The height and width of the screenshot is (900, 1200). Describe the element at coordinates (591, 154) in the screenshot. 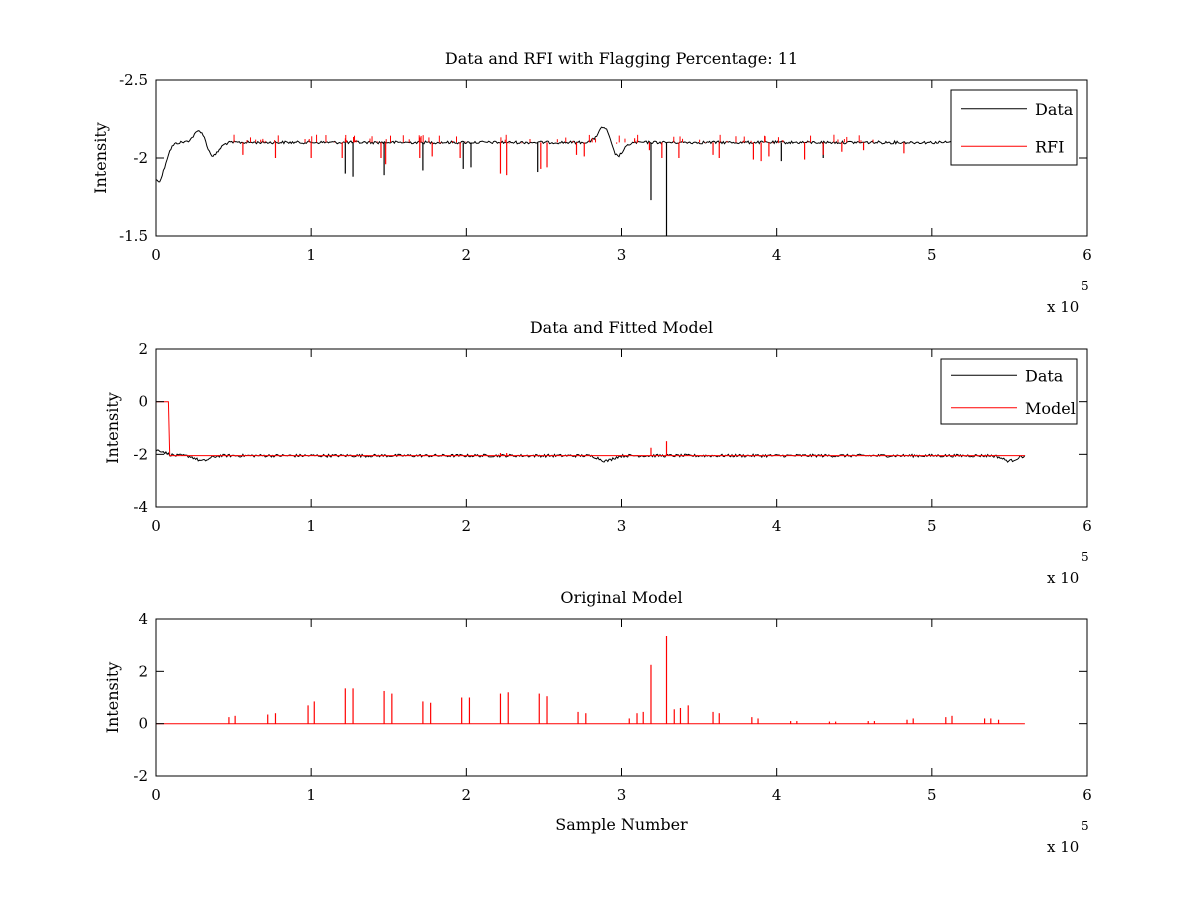

I see `series-line-data` at that location.